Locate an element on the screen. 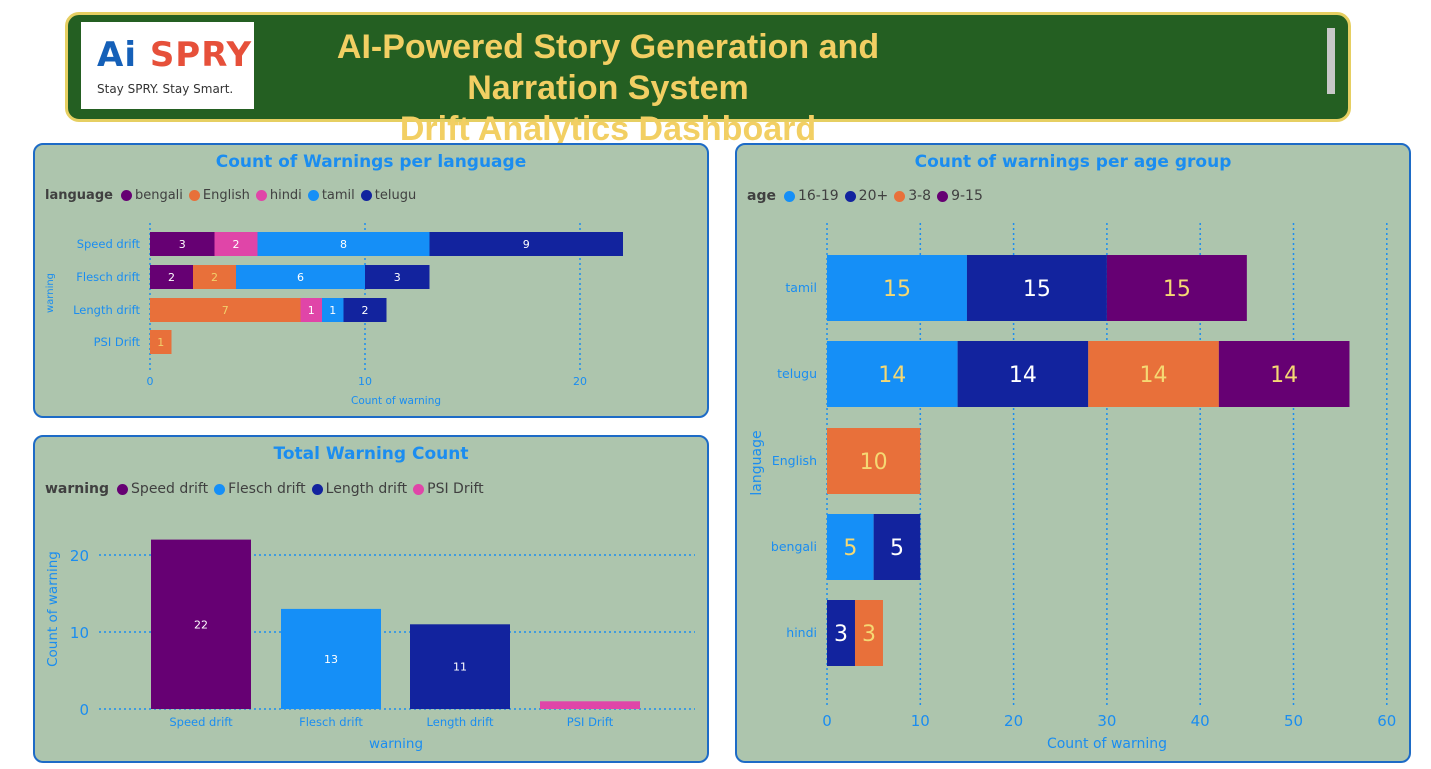 The image size is (1431, 769). logo-word-ai: Ai is located at coordinates (117, 55).